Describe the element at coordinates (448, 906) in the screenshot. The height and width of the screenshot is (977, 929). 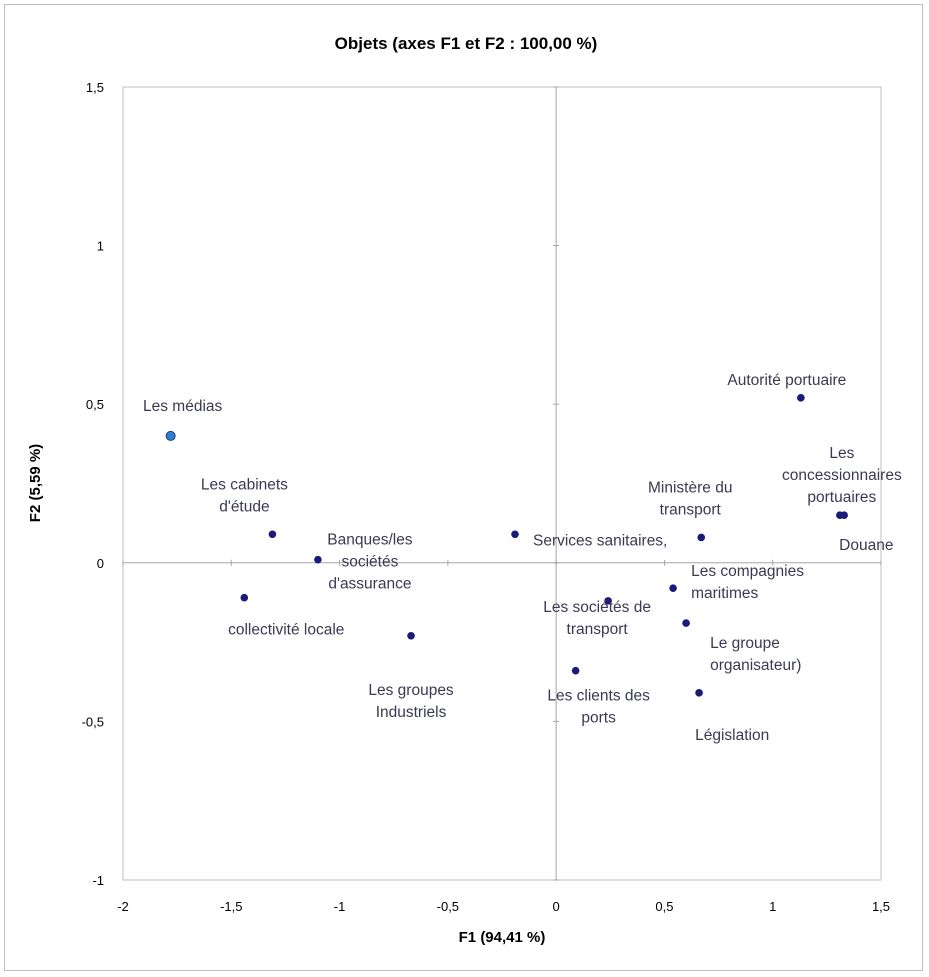
I see `x-tick-label: -0,5` at that location.